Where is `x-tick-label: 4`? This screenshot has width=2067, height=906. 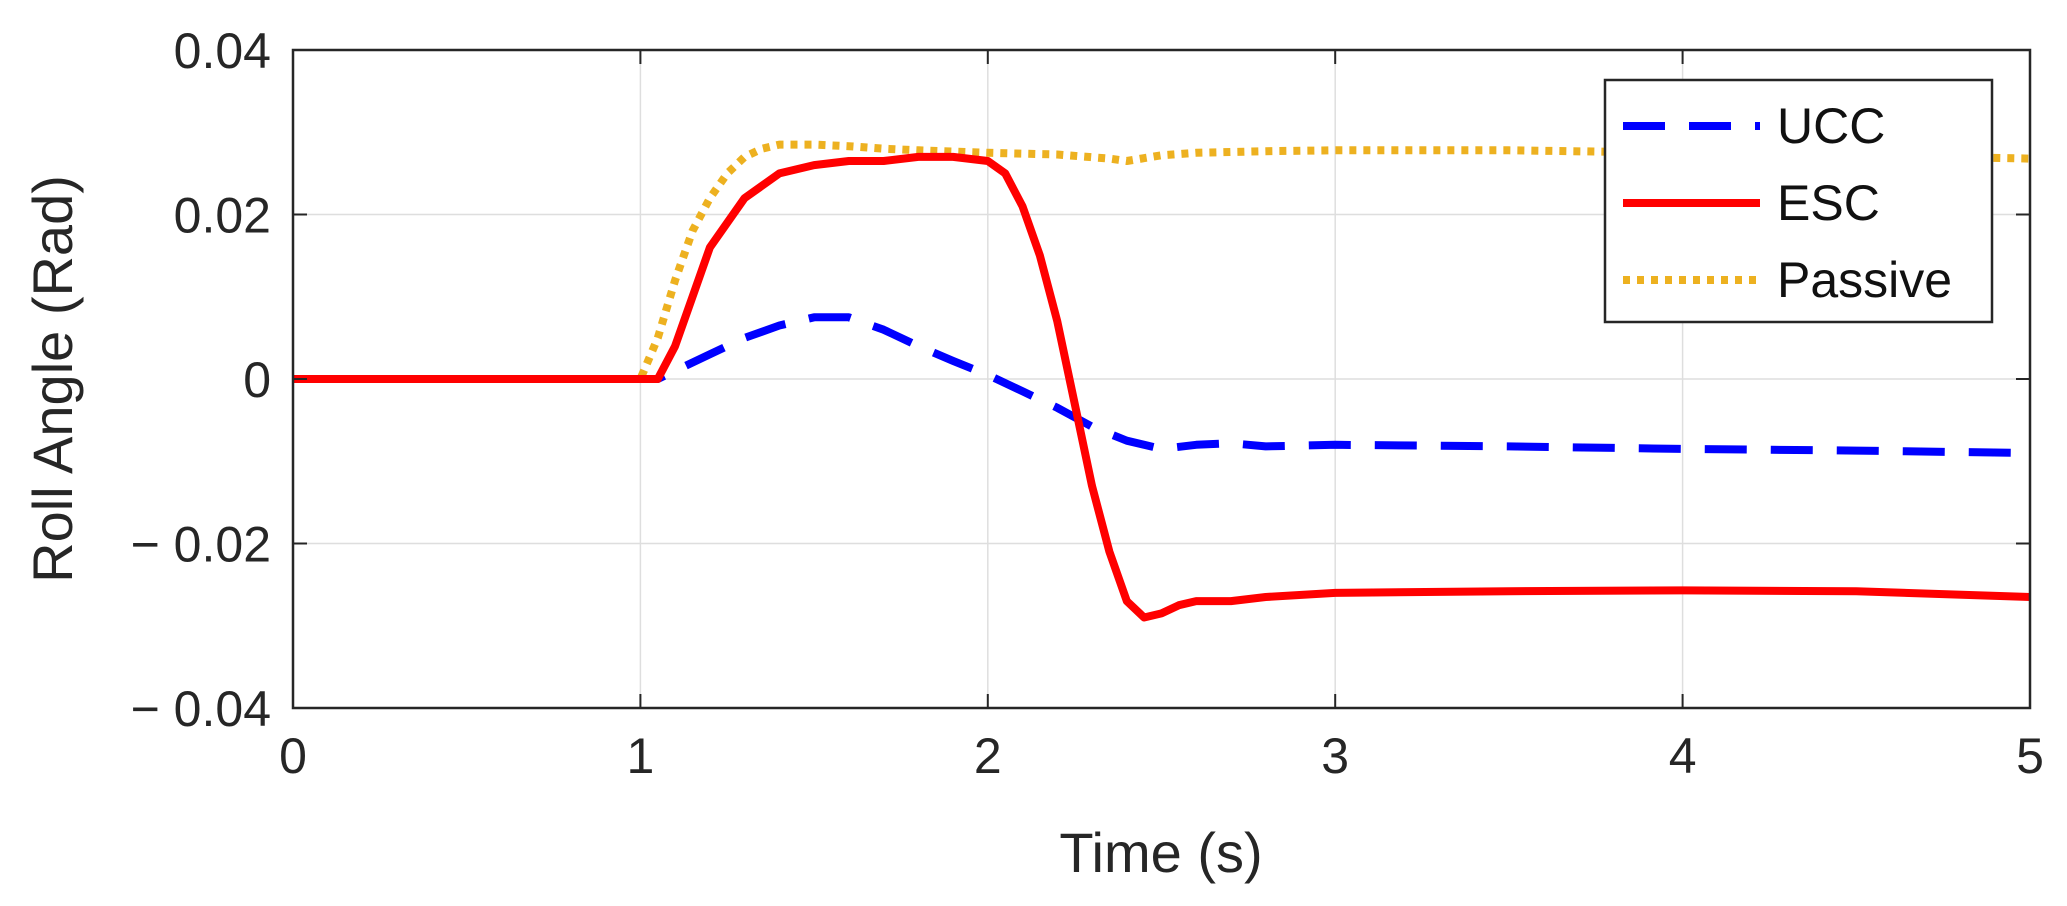 x-tick-label: 4 is located at coordinates (1683, 756).